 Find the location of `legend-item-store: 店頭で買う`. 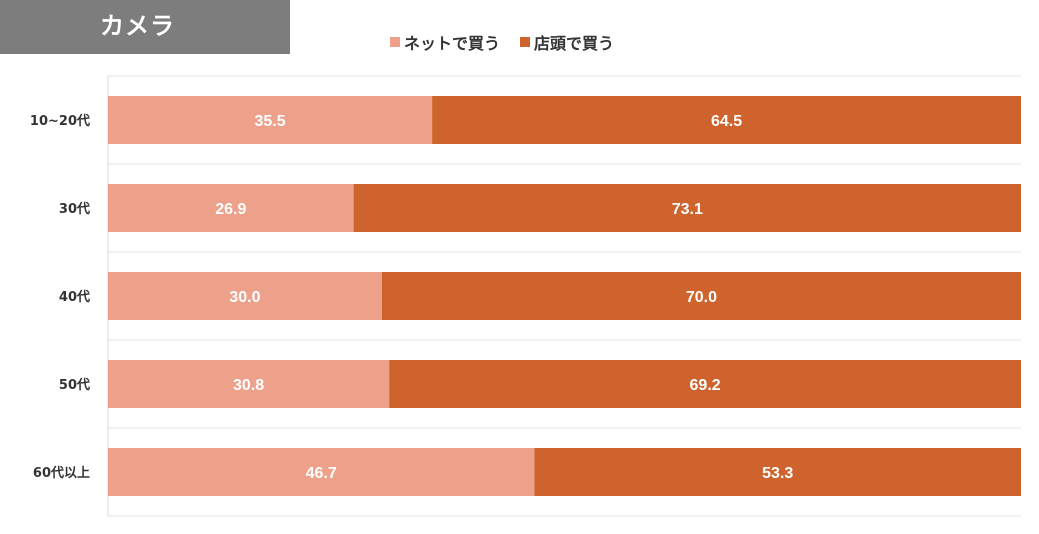

legend-item-store: 店頭で買う is located at coordinates (567, 42).